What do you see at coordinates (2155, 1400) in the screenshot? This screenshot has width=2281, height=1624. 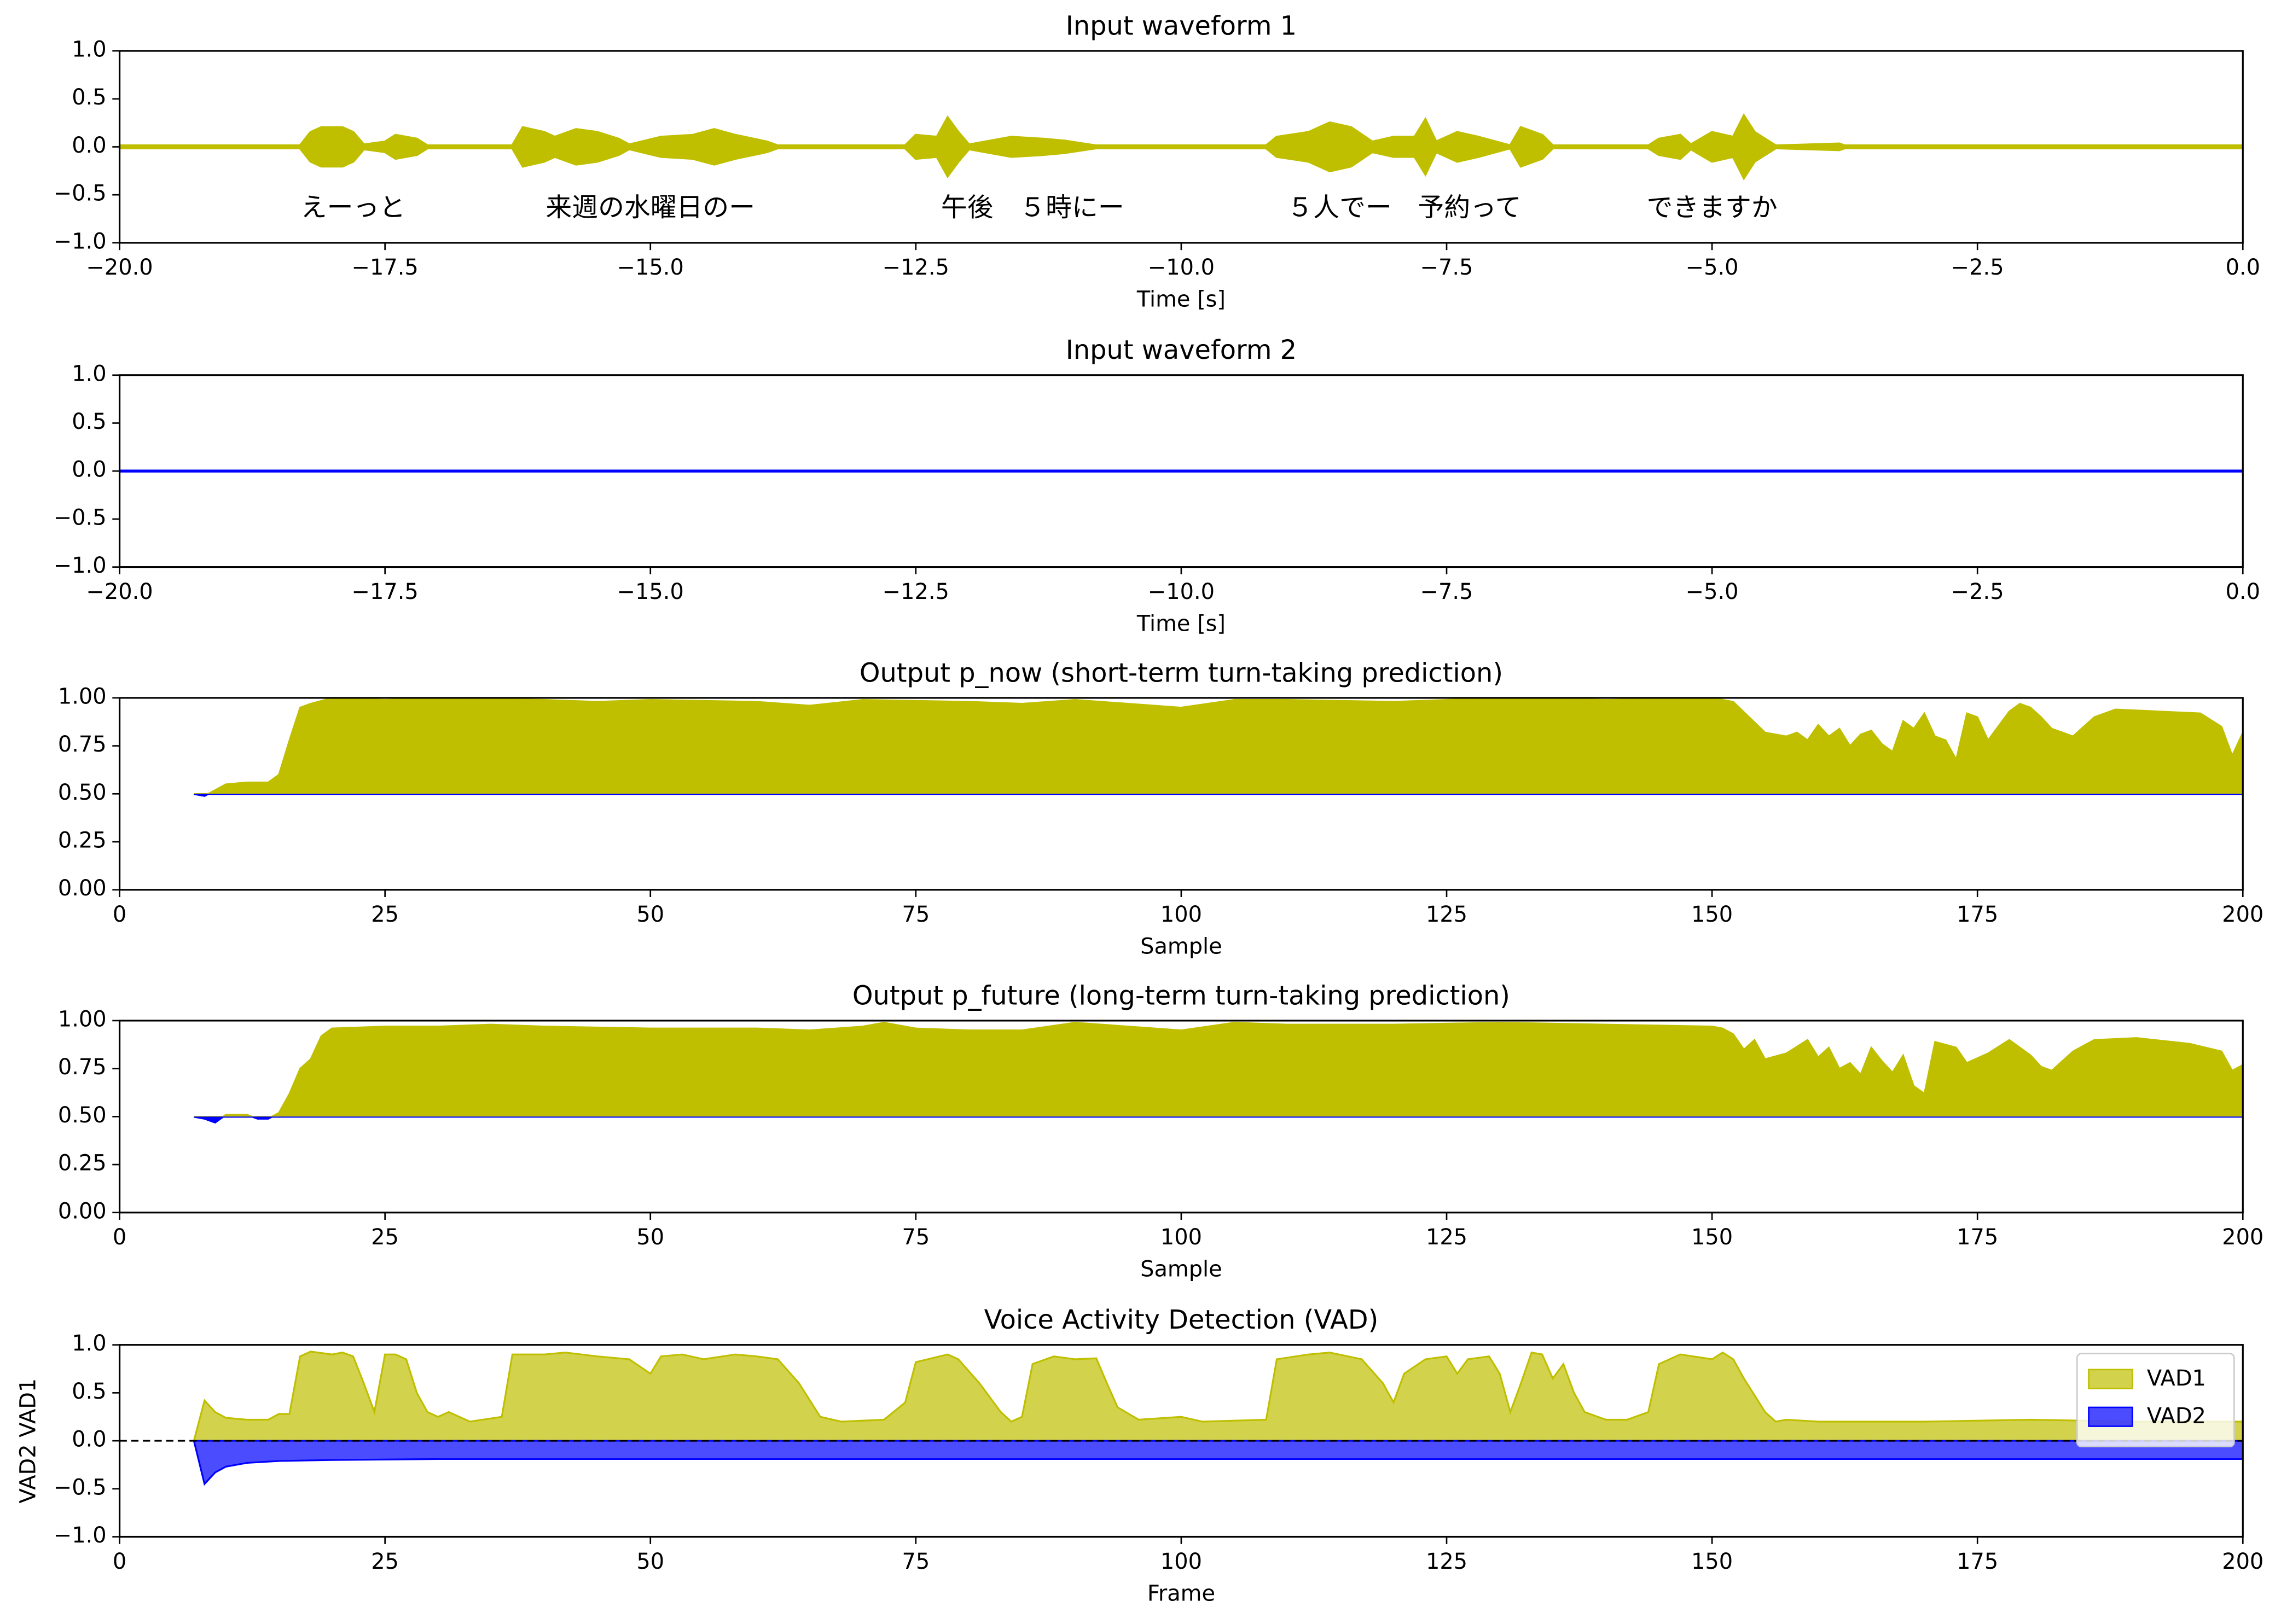 I see `legend: VAD1 VAD2` at bounding box center [2155, 1400].